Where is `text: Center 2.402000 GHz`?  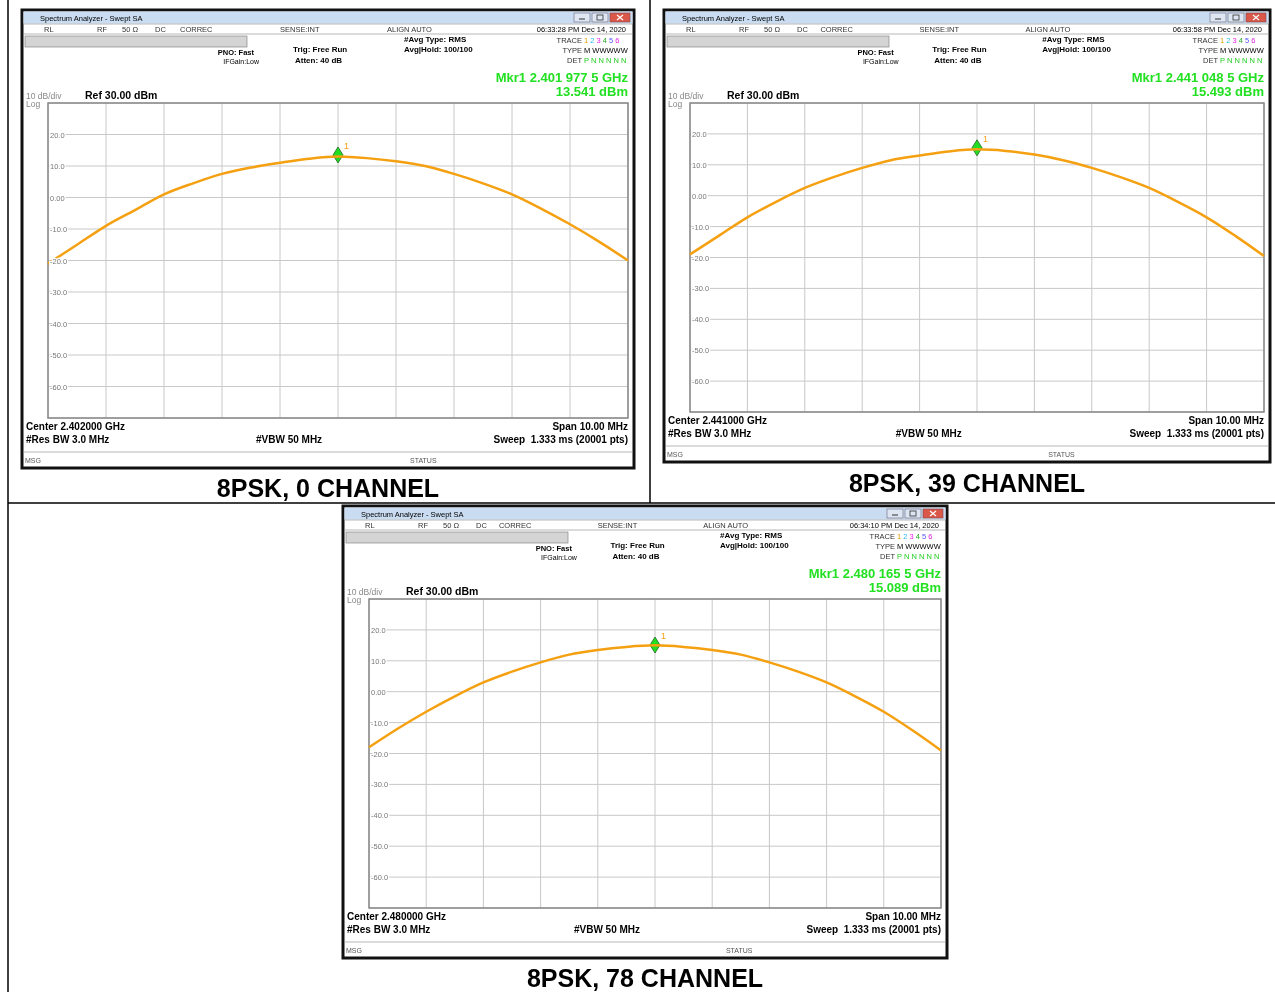 text: Center 2.402000 GHz is located at coordinates (75, 426).